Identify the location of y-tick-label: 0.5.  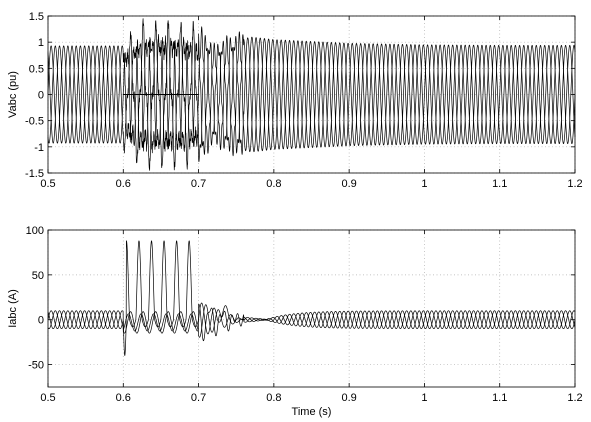
(36, 69).